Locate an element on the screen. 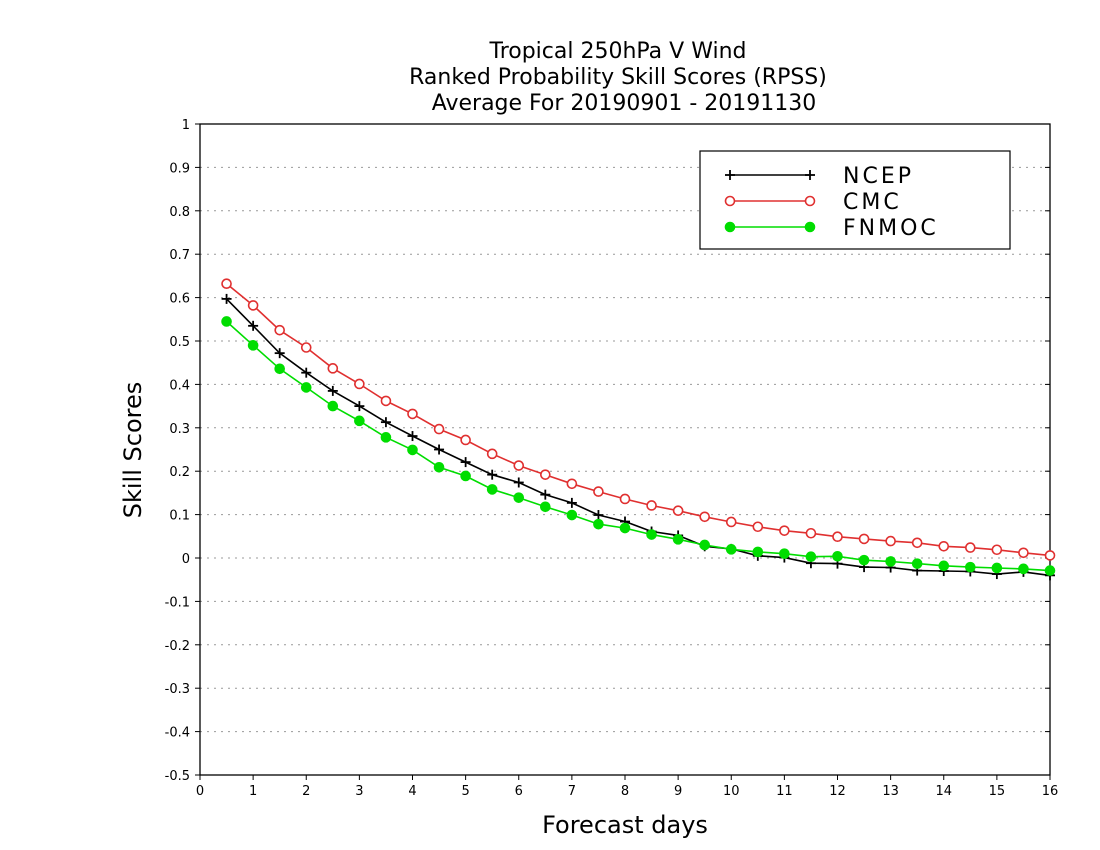  y-tick-label: 0.1 is located at coordinates (179, 516).